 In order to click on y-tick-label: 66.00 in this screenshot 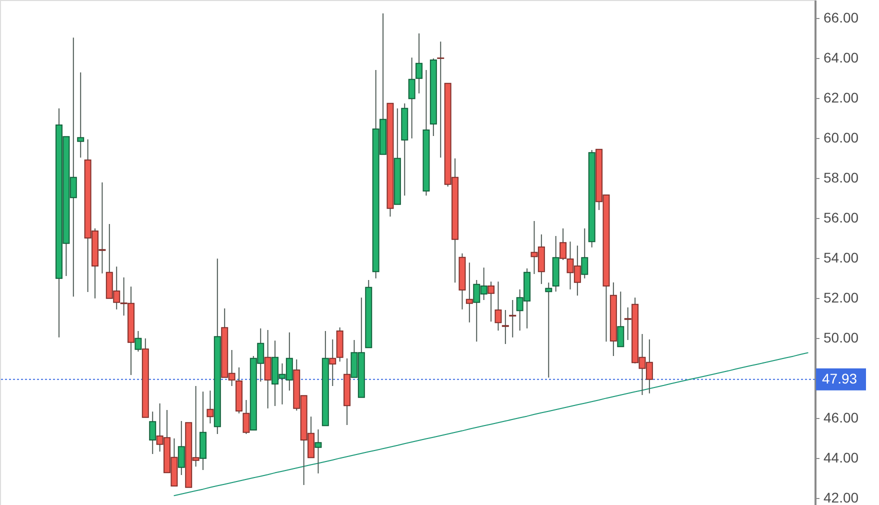, I will do `click(841, 18)`.